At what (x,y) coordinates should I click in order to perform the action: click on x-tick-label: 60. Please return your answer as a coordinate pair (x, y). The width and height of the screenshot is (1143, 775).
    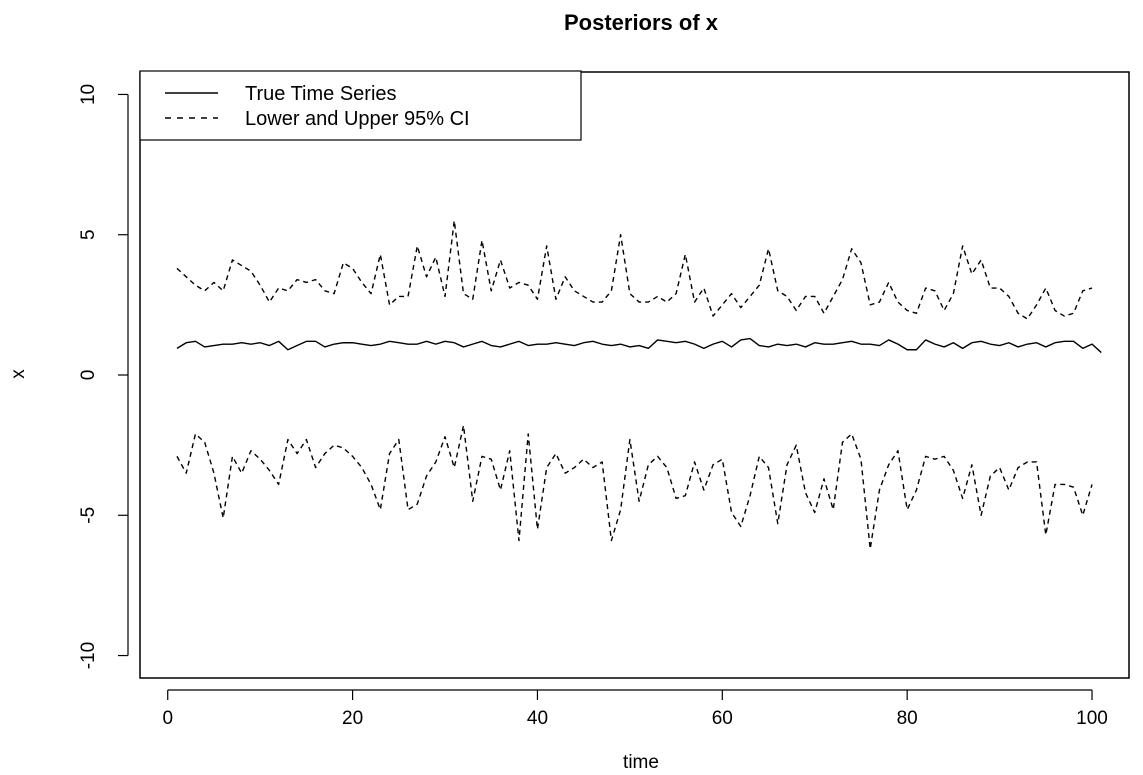
    Looking at the image, I should click on (722, 718).